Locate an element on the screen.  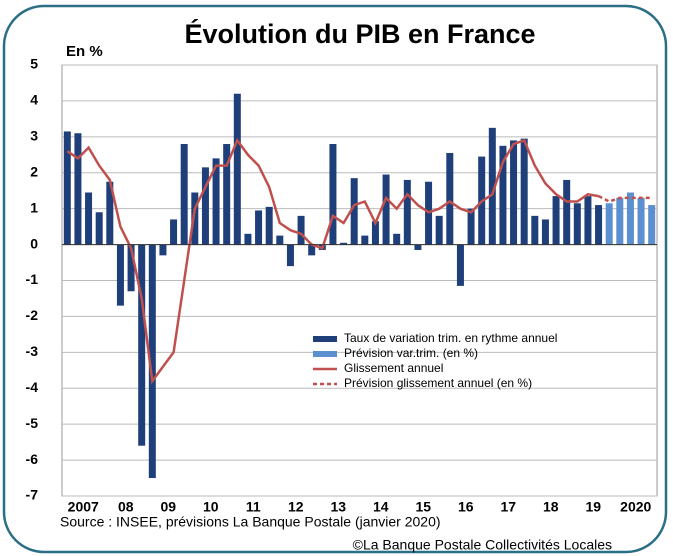
line is located at coordinates (625, 198).